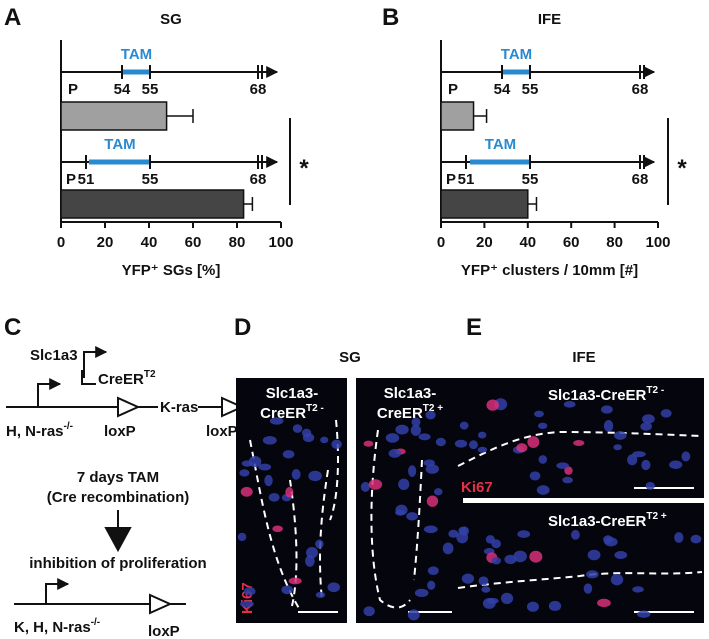  I want to click on promoter-base, so click(88, 377).